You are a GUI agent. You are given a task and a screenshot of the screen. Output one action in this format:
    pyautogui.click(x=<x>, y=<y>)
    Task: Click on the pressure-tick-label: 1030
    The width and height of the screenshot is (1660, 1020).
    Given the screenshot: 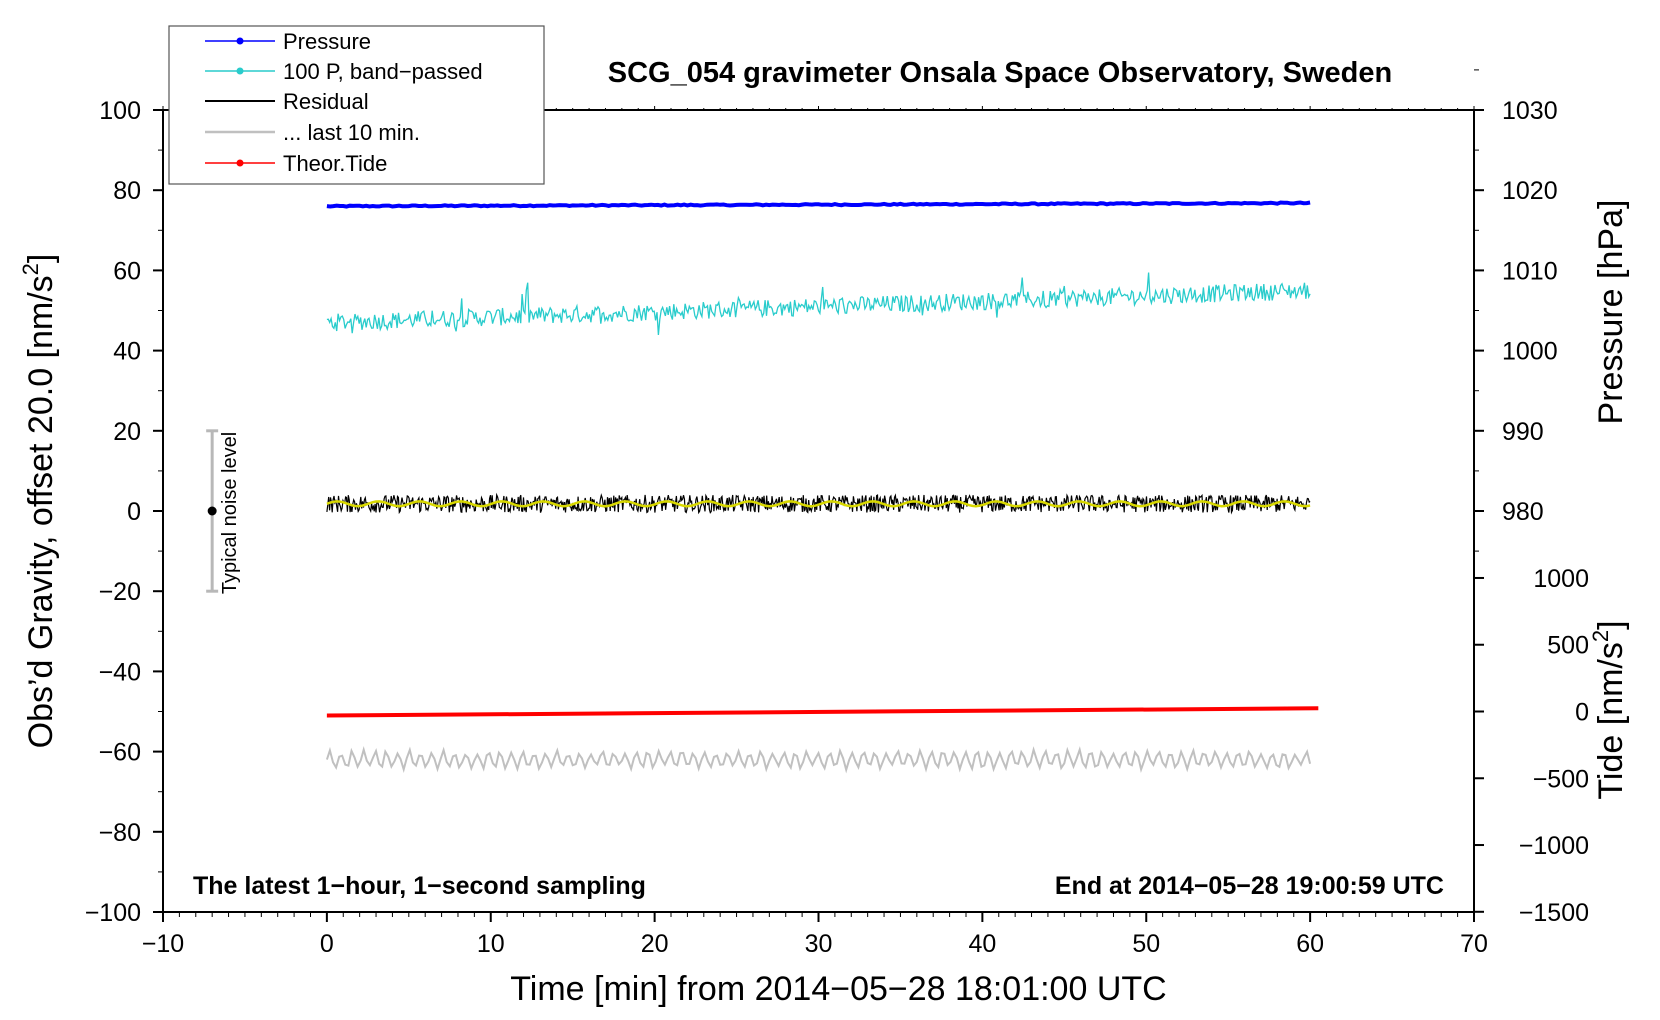 What is the action you would take?
    pyautogui.click(x=1530, y=111)
    